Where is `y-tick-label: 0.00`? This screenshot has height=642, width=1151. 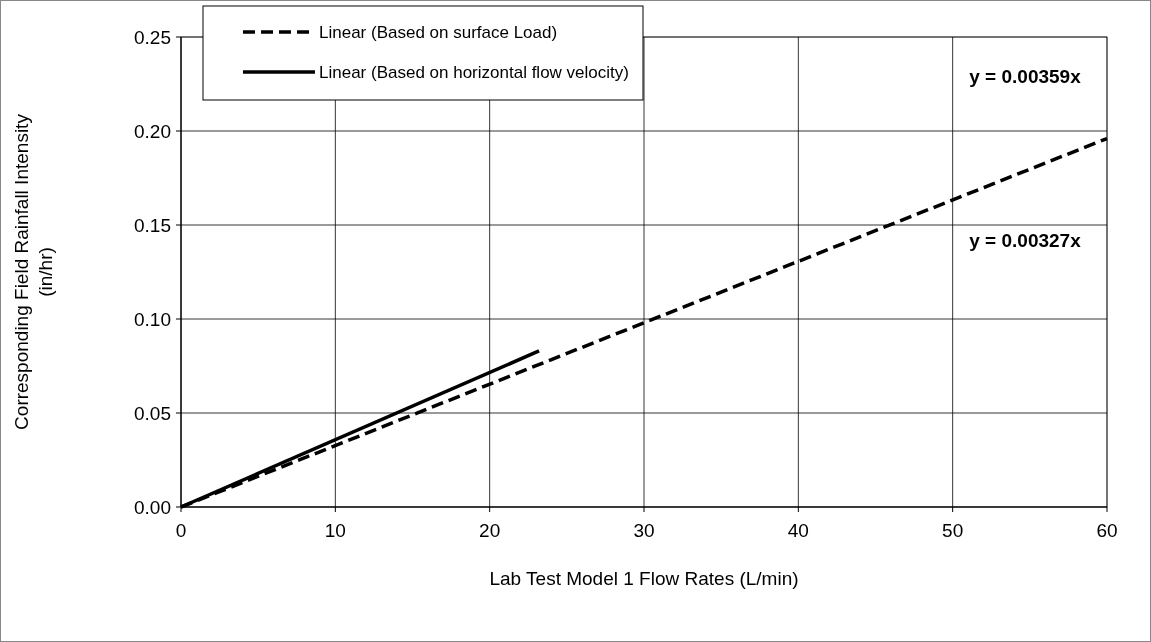
y-tick-label: 0.00 is located at coordinates (152, 507).